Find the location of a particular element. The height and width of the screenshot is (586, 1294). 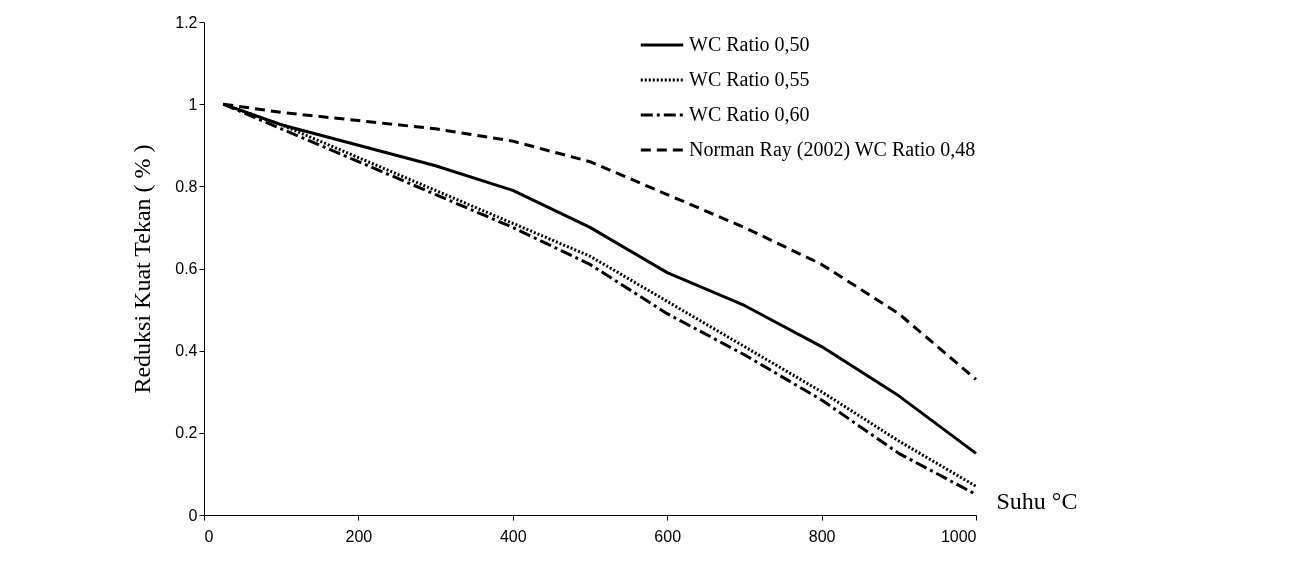

x-tick-label: 200 is located at coordinates (359, 536).